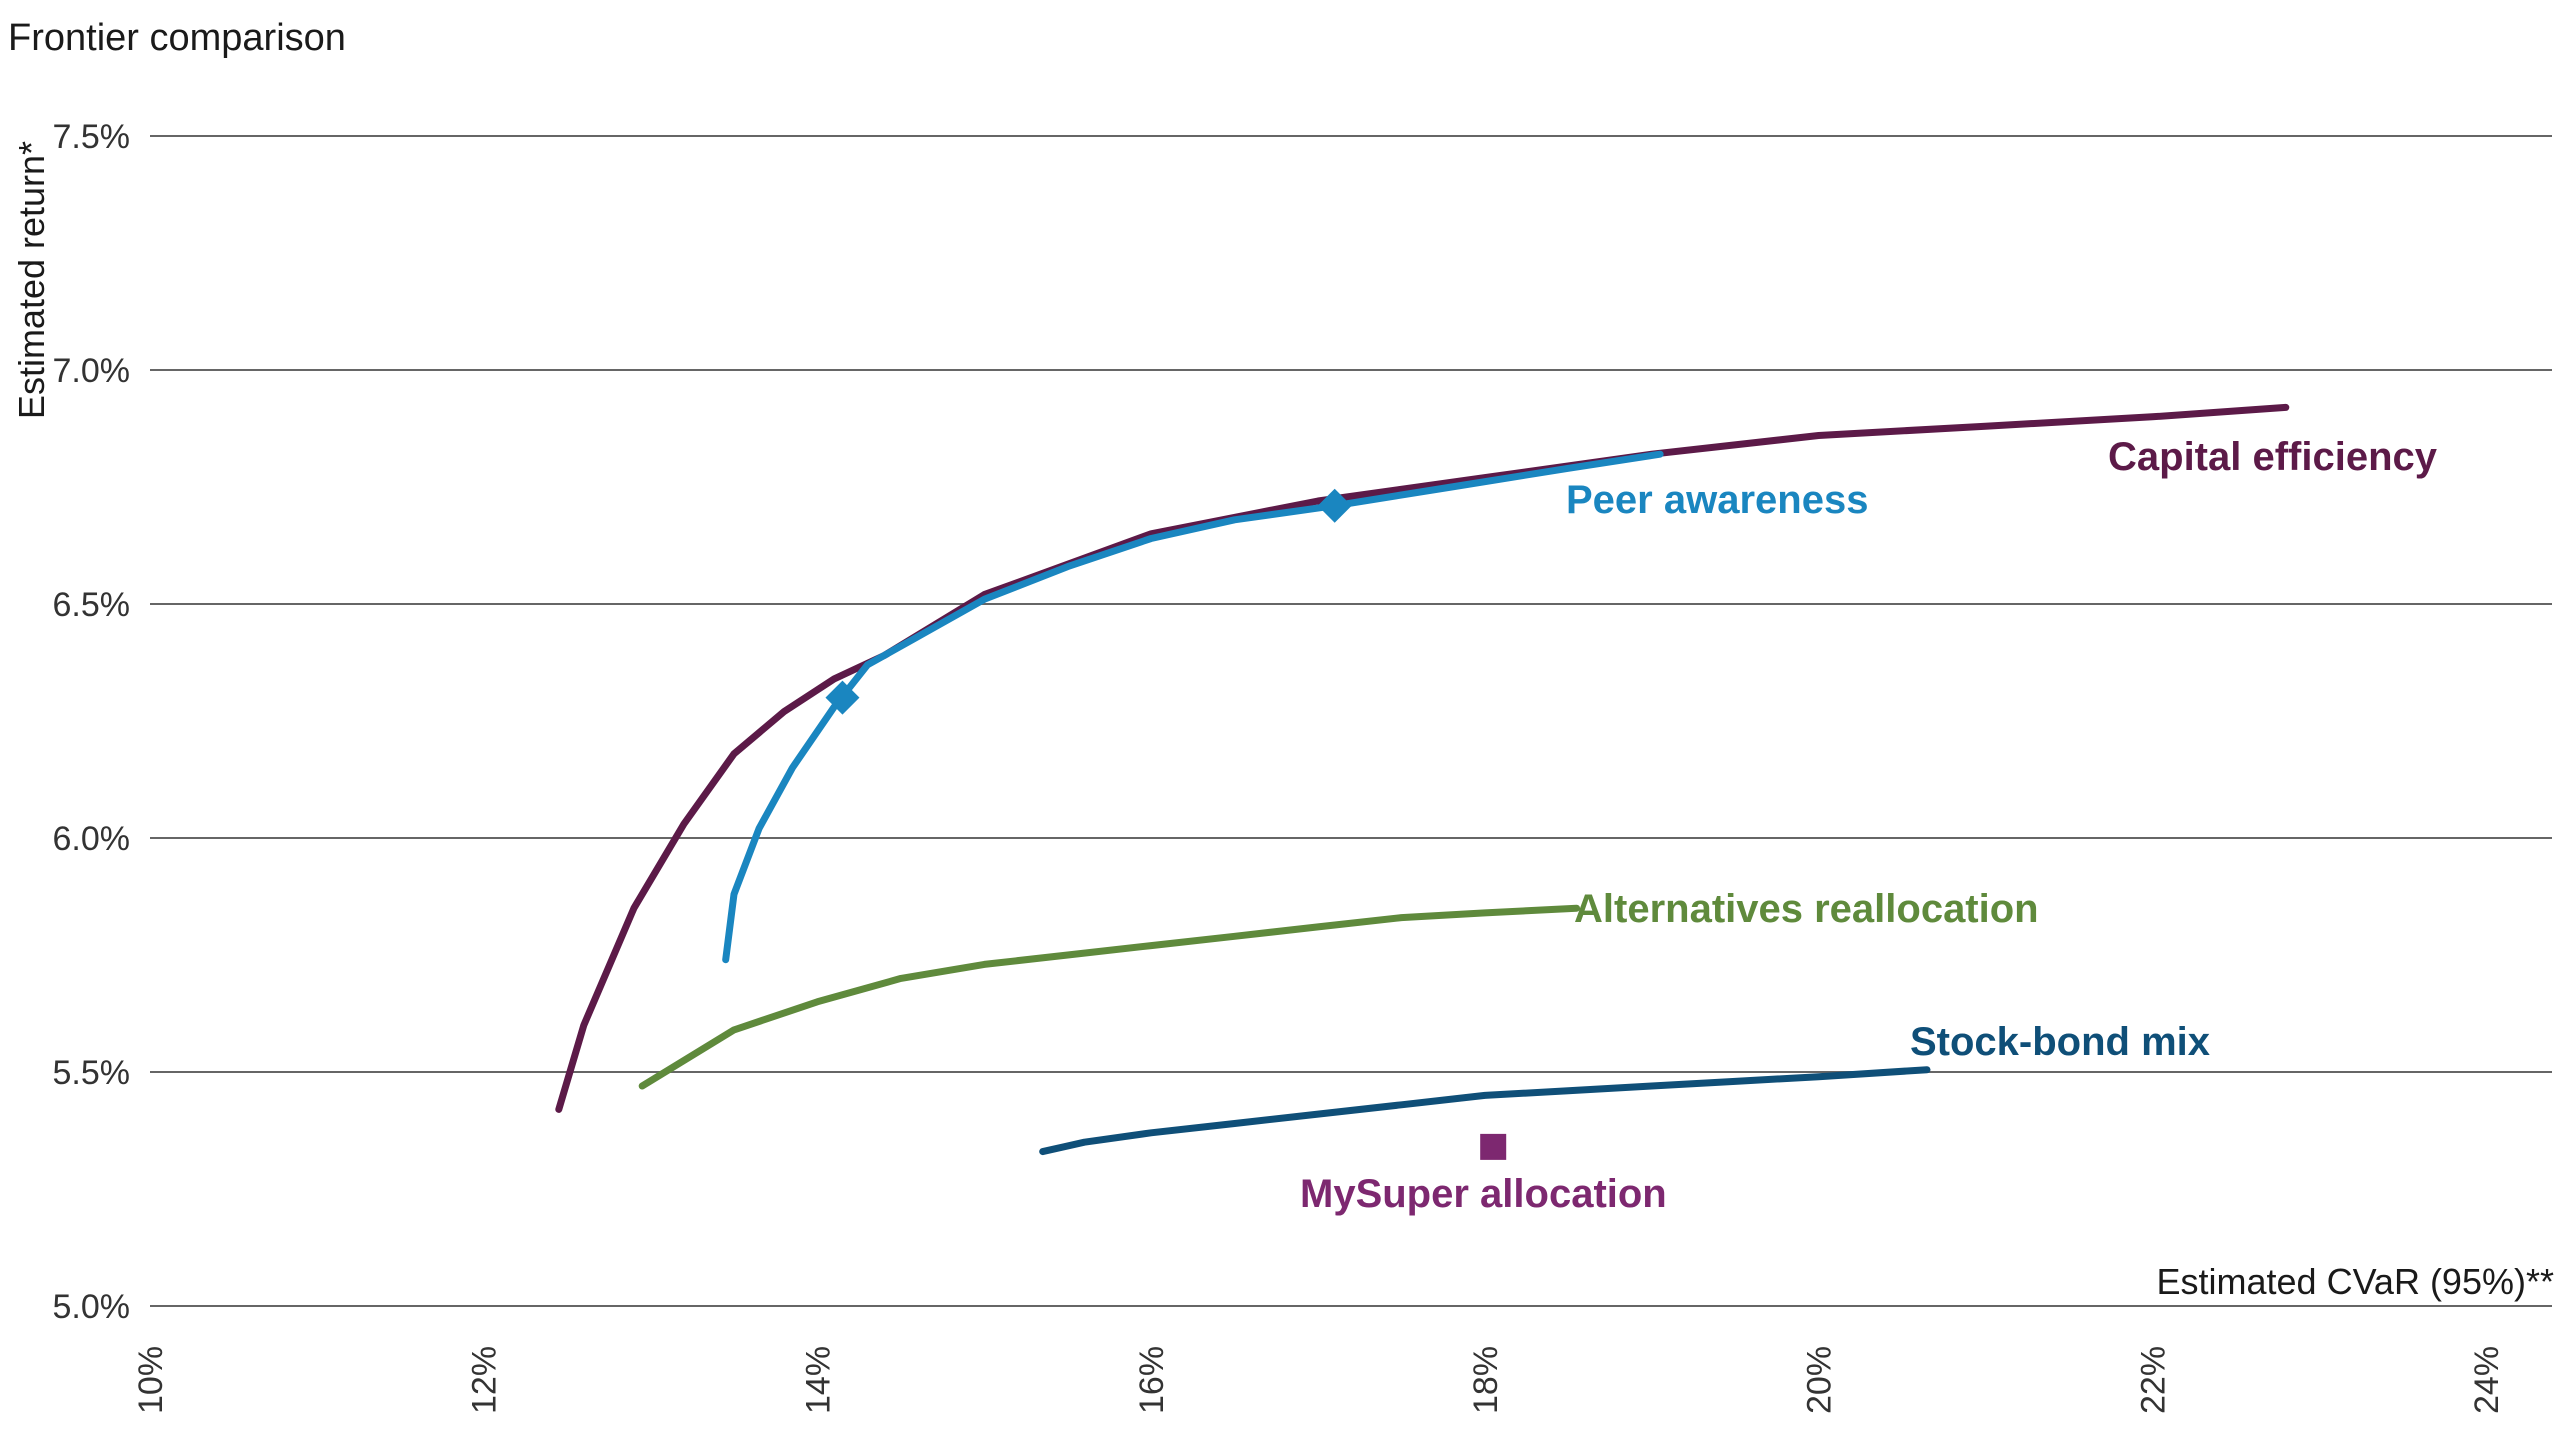 The width and height of the screenshot is (2560, 1440). I want to click on chart-title: Frontier comparison, so click(177, 38).